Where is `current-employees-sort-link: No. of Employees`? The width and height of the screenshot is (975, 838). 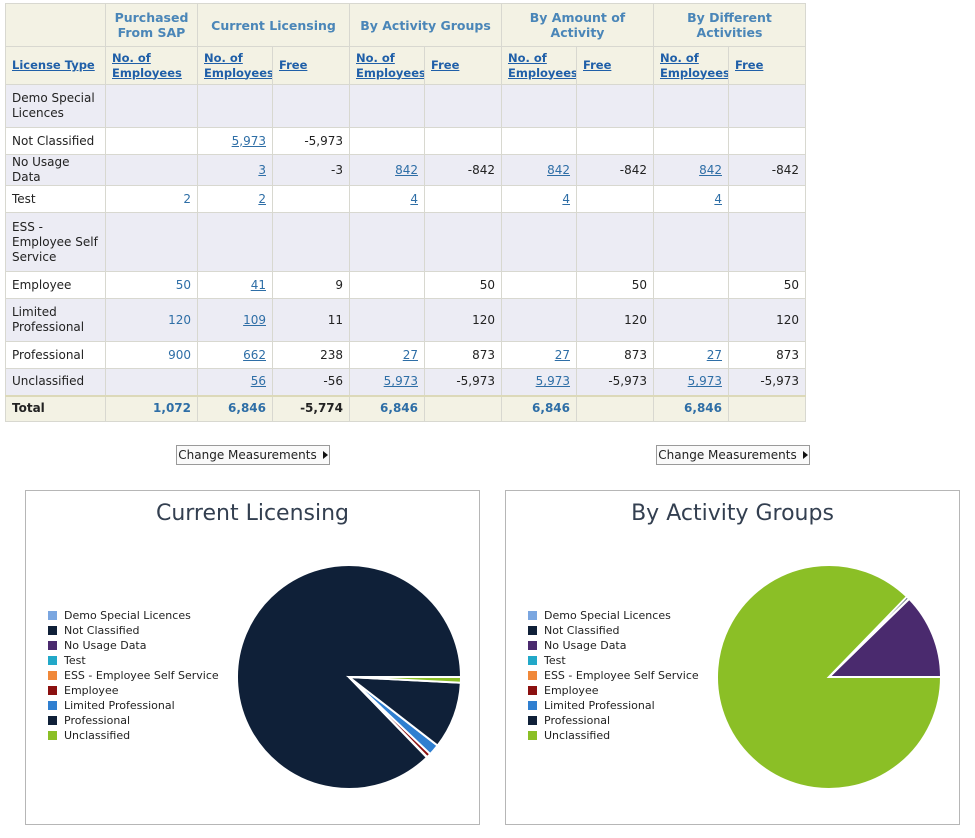
current-employees-sort-link: No. of Employees is located at coordinates (238, 65).